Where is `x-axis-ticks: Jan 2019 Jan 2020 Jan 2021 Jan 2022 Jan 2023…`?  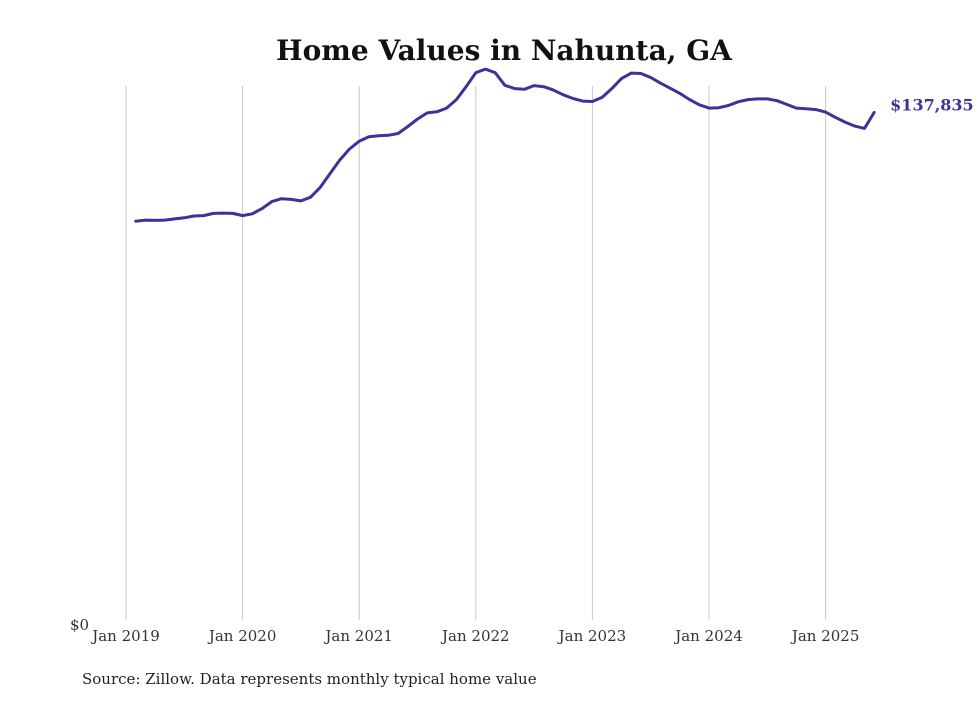 x-axis-ticks: Jan 2019 Jan 2020 Jan 2021 Jan 2022 Jan 2023… is located at coordinates (474, 636).